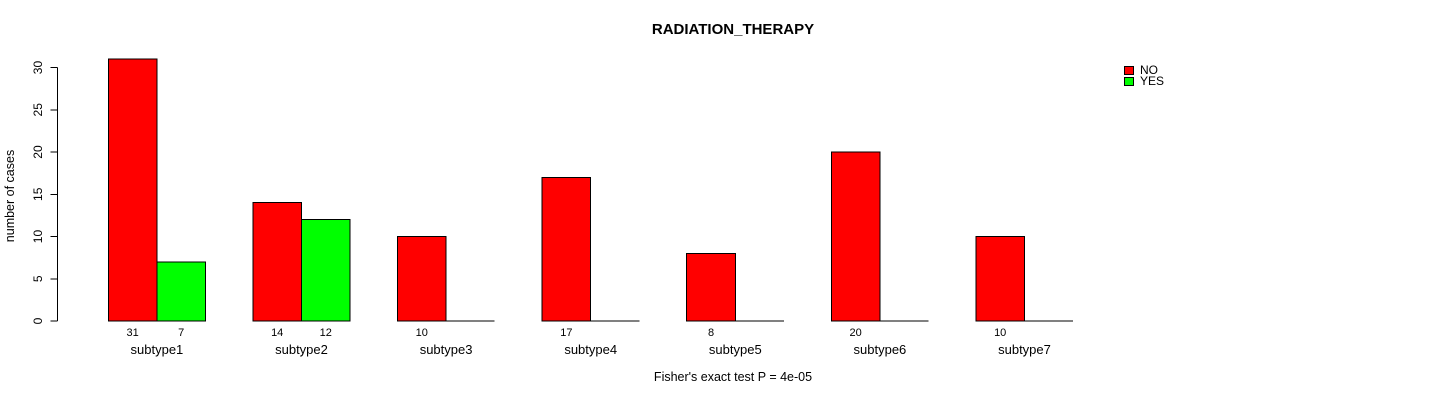 The height and width of the screenshot is (400, 1440). I want to click on category-label-subtype4: subtype4, so click(590, 349).